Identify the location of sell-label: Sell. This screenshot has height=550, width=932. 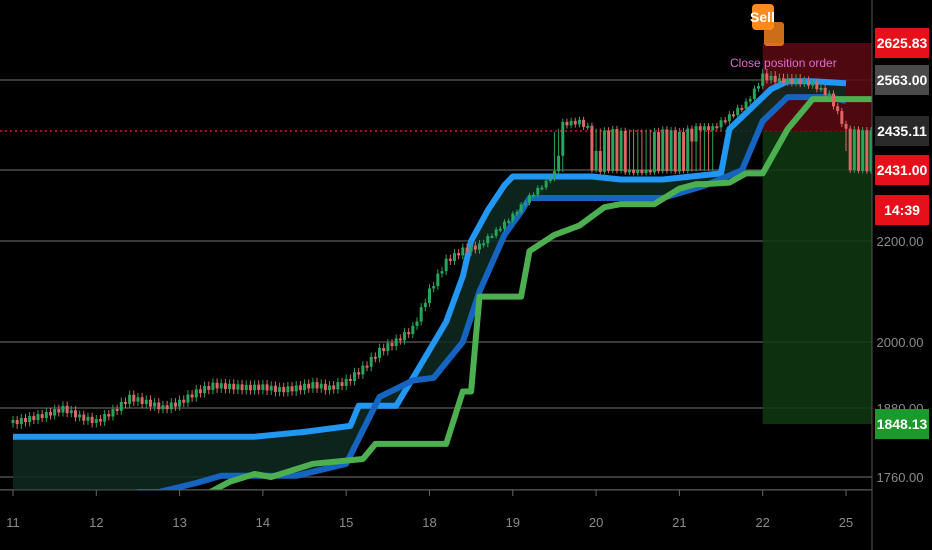
(762, 17).